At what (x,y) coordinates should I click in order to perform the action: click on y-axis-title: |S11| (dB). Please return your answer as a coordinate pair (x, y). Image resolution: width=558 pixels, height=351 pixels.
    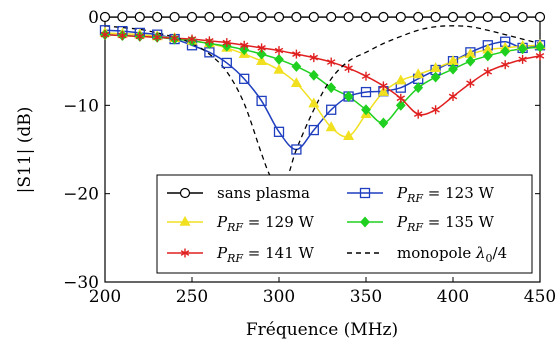
    Looking at the image, I should click on (25, 150).